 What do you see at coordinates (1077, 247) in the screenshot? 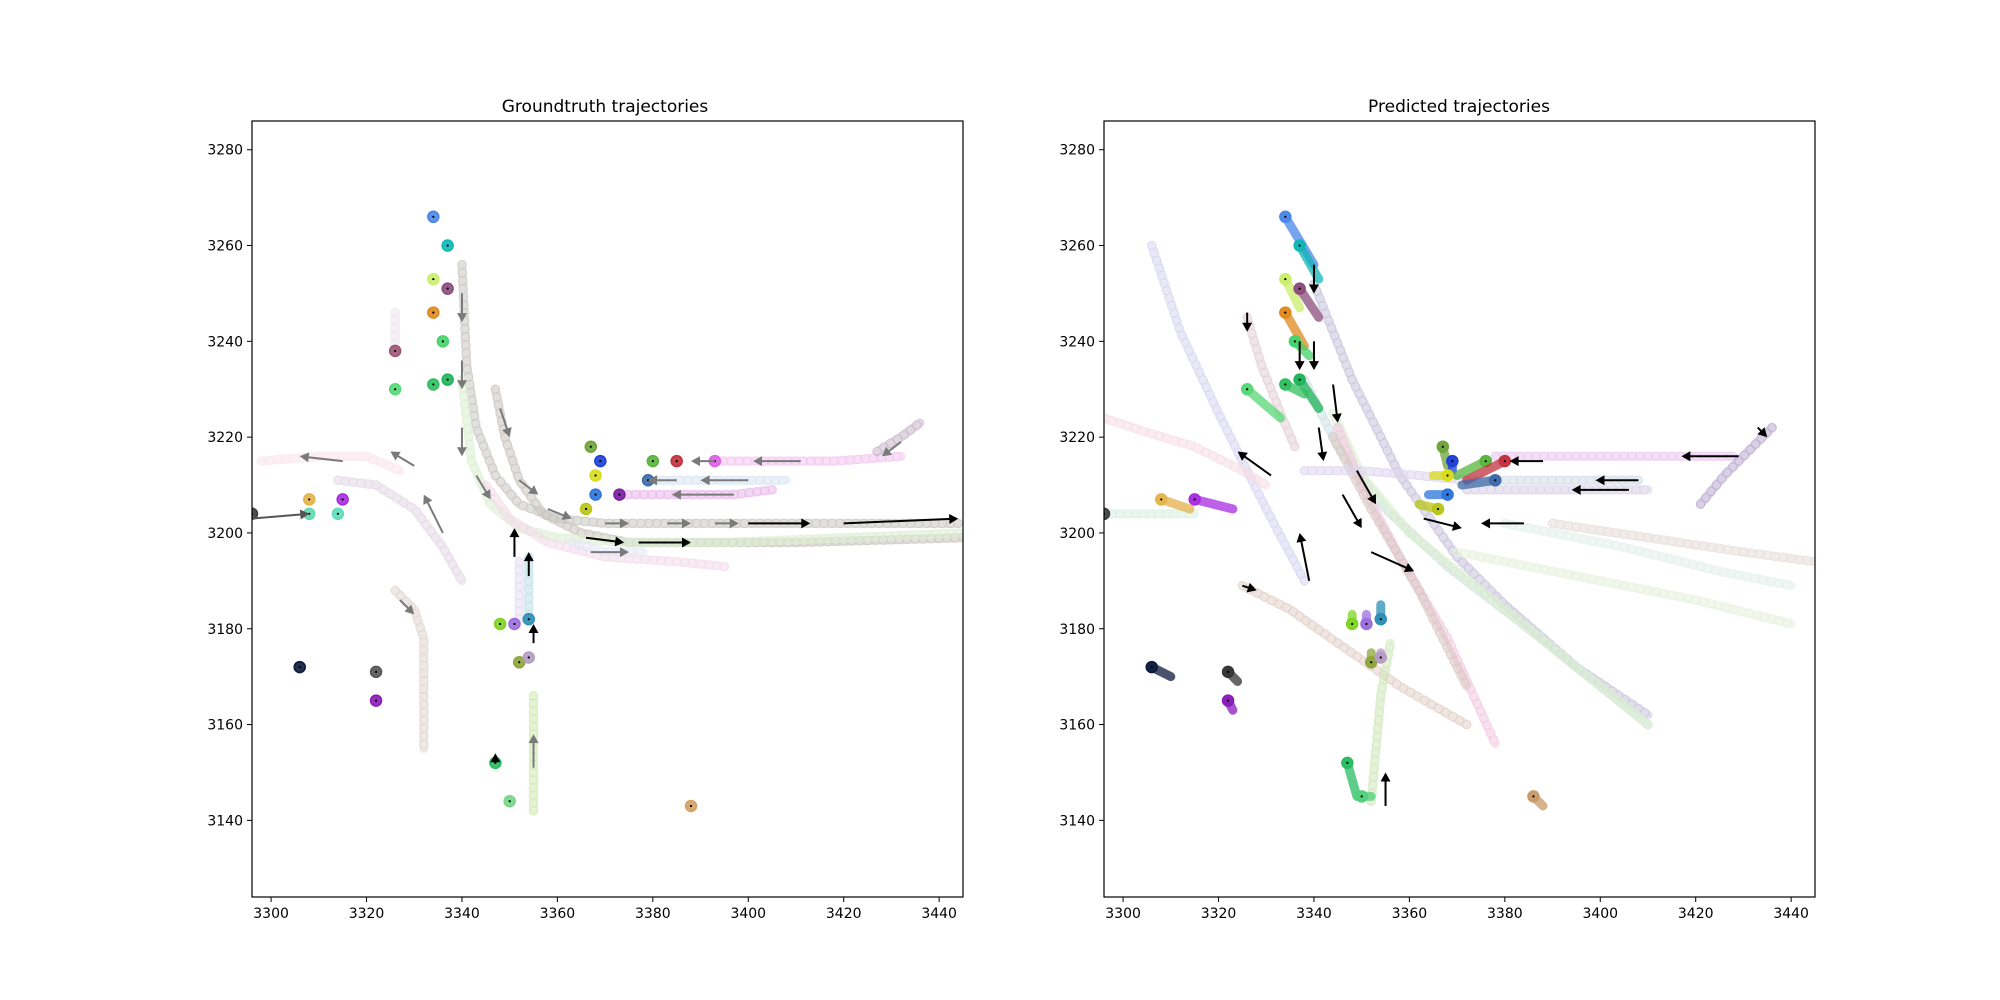
I see `predicted-y-tick-label: 3260` at bounding box center [1077, 247].